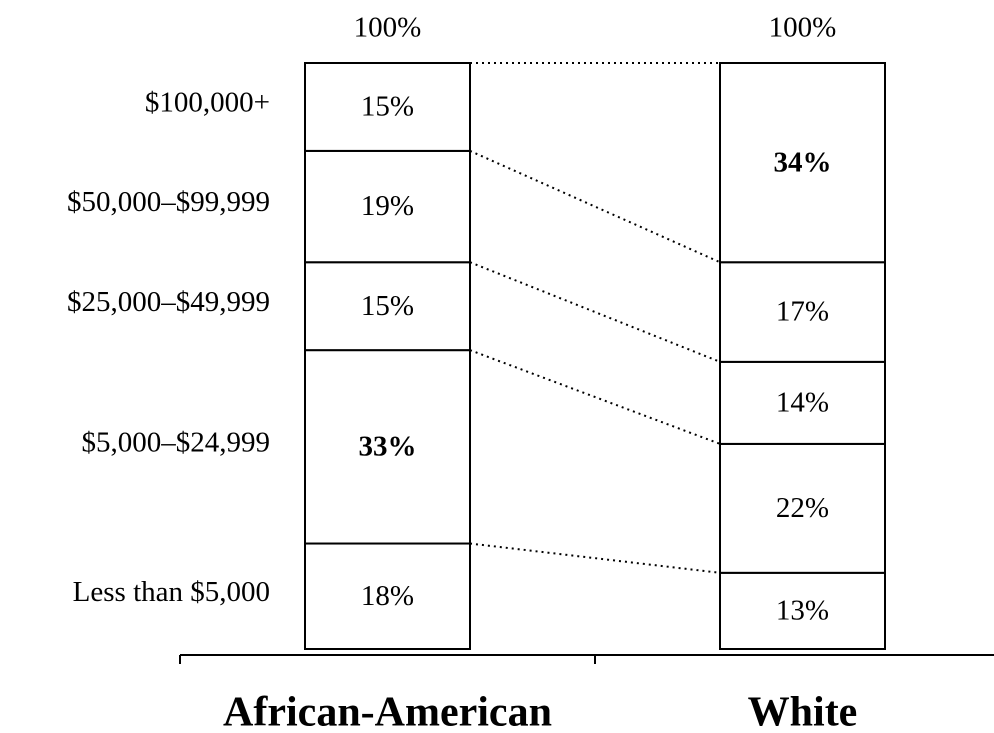 This screenshot has height=733, width=994. I want to click on category-label cat: White, so click(803, 711).